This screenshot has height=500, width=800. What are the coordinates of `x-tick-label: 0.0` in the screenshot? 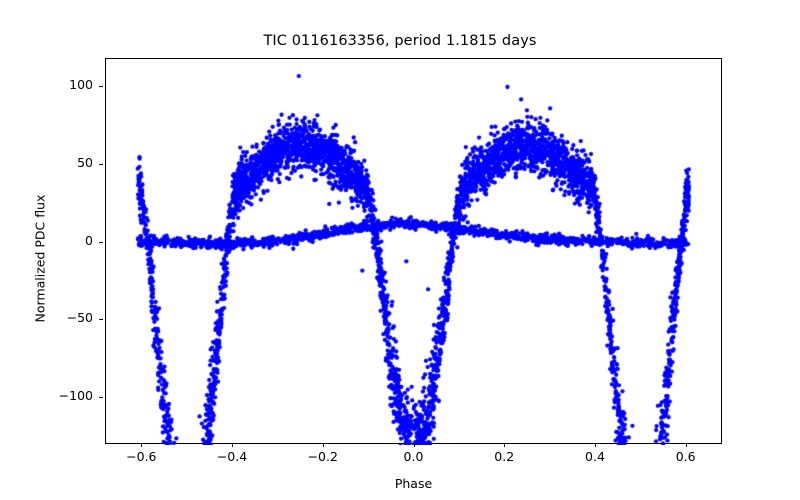 It's located at (413, 456).